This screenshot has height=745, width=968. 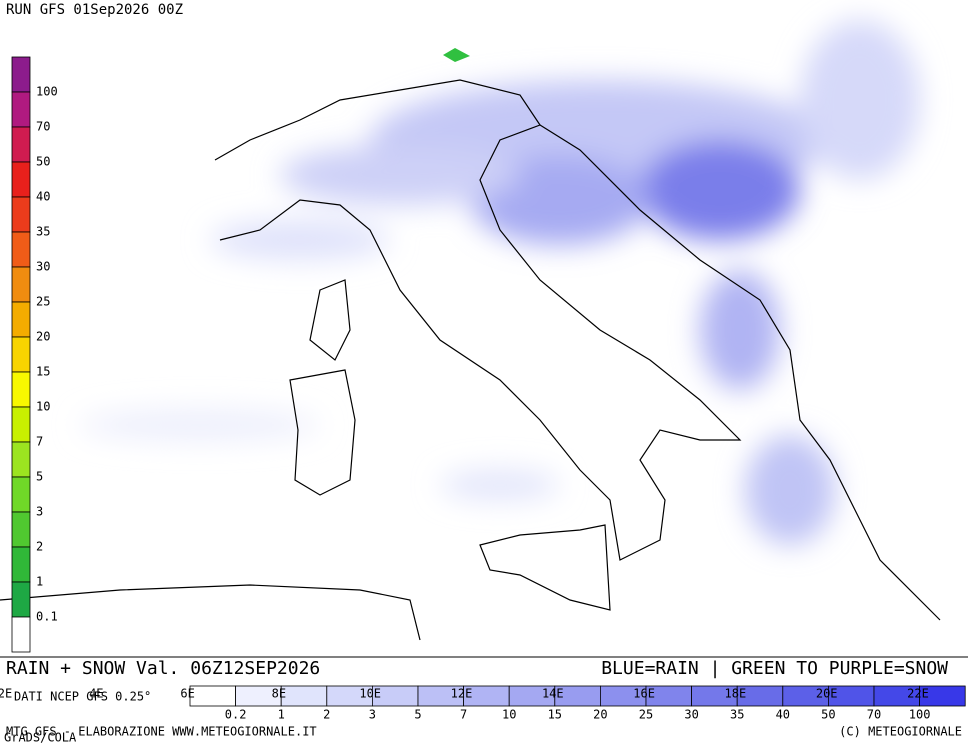 What do you see at coordinates (43, 197) in the screenshot?
I see `snow-label: 40` at bounding box center [43, 197].